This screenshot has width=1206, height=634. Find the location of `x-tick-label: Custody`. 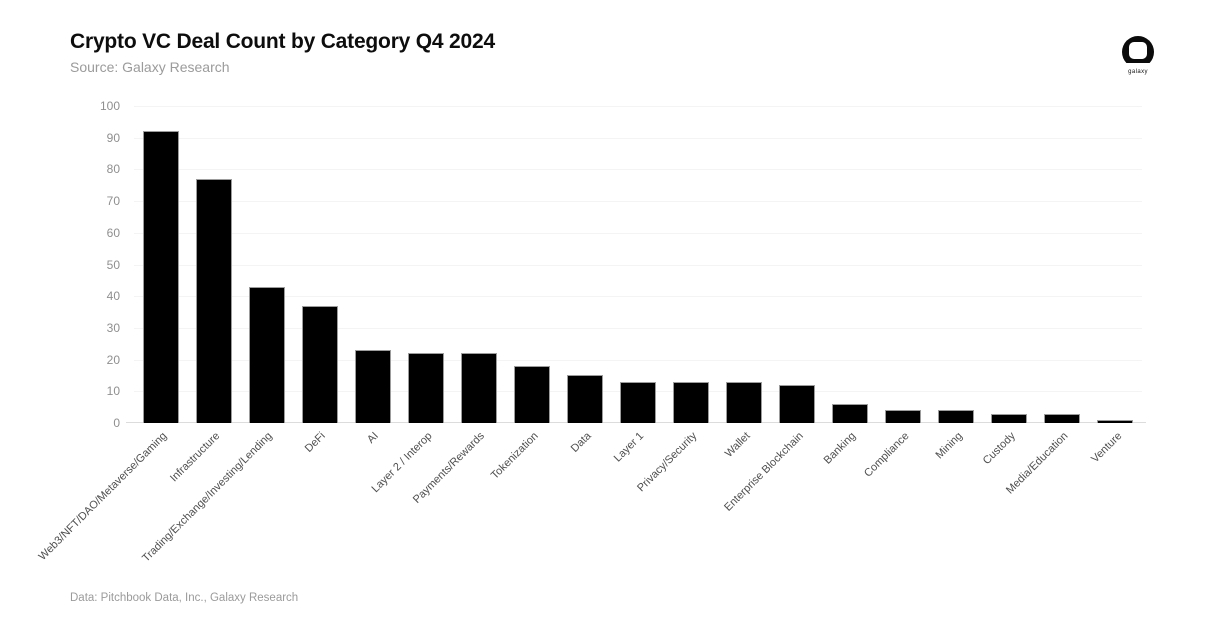

x-tick-label: Custody is located at coordinates (999, 449).